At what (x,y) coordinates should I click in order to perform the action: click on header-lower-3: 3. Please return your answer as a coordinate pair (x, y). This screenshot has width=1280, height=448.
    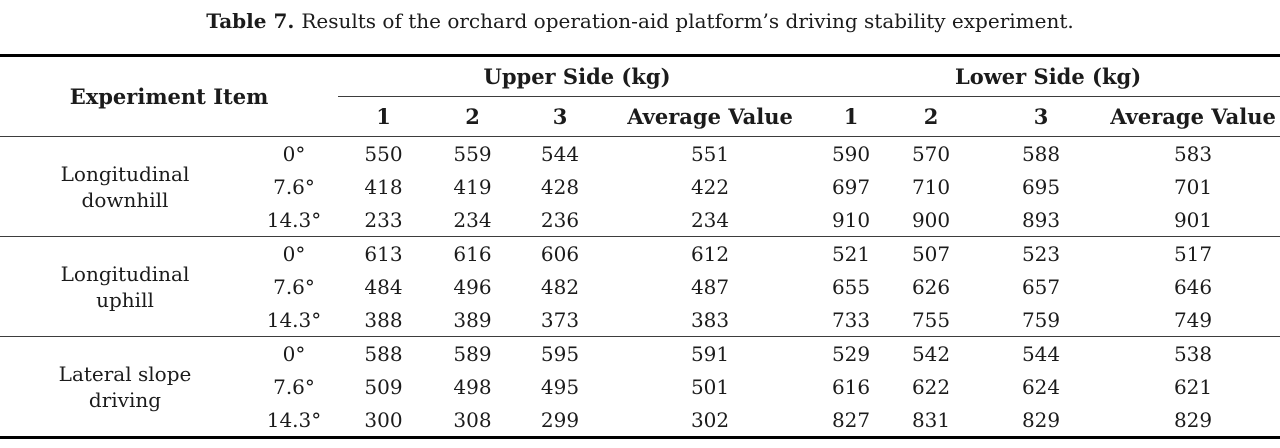
    Looking at the image, I should click on (1041, 116).